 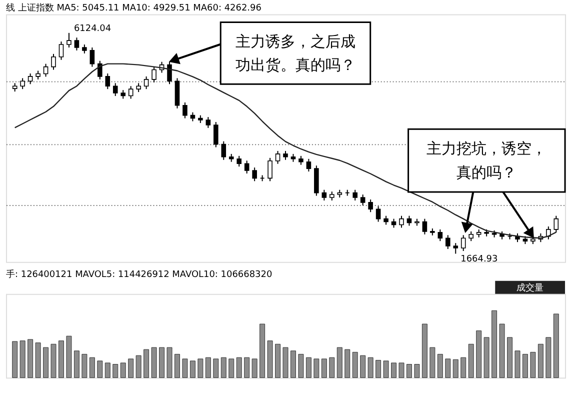 What do you see at coordinates (295, 53) in the screenshot?
I see `annotation: 主力诱多，之后成功出货。真的吗？` at bounding box center [295, 53].